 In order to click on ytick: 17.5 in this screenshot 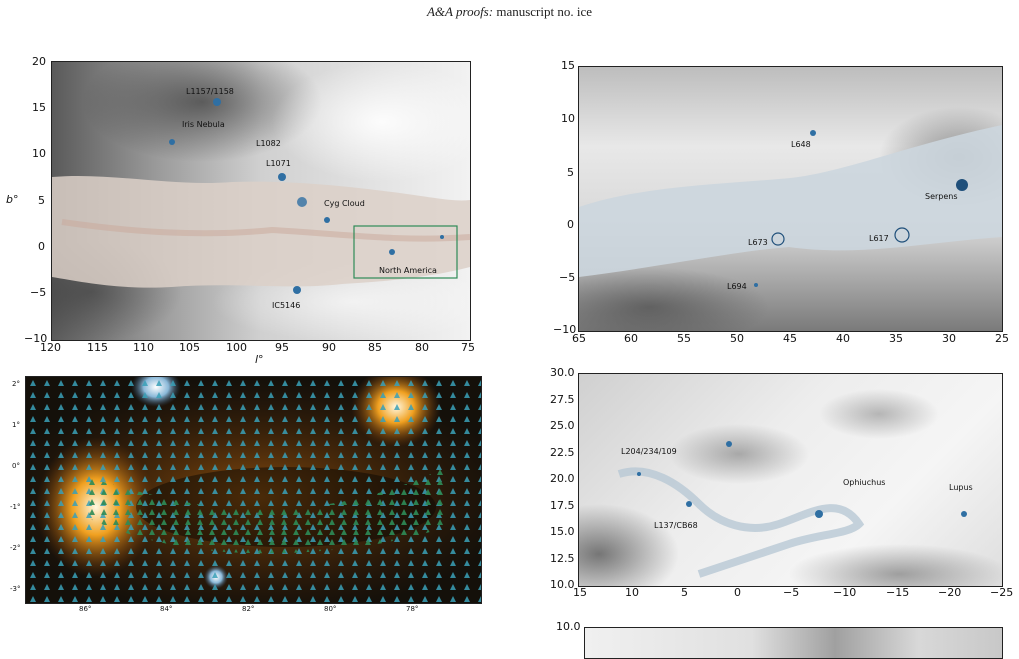, I will do `click(562, 505)`.